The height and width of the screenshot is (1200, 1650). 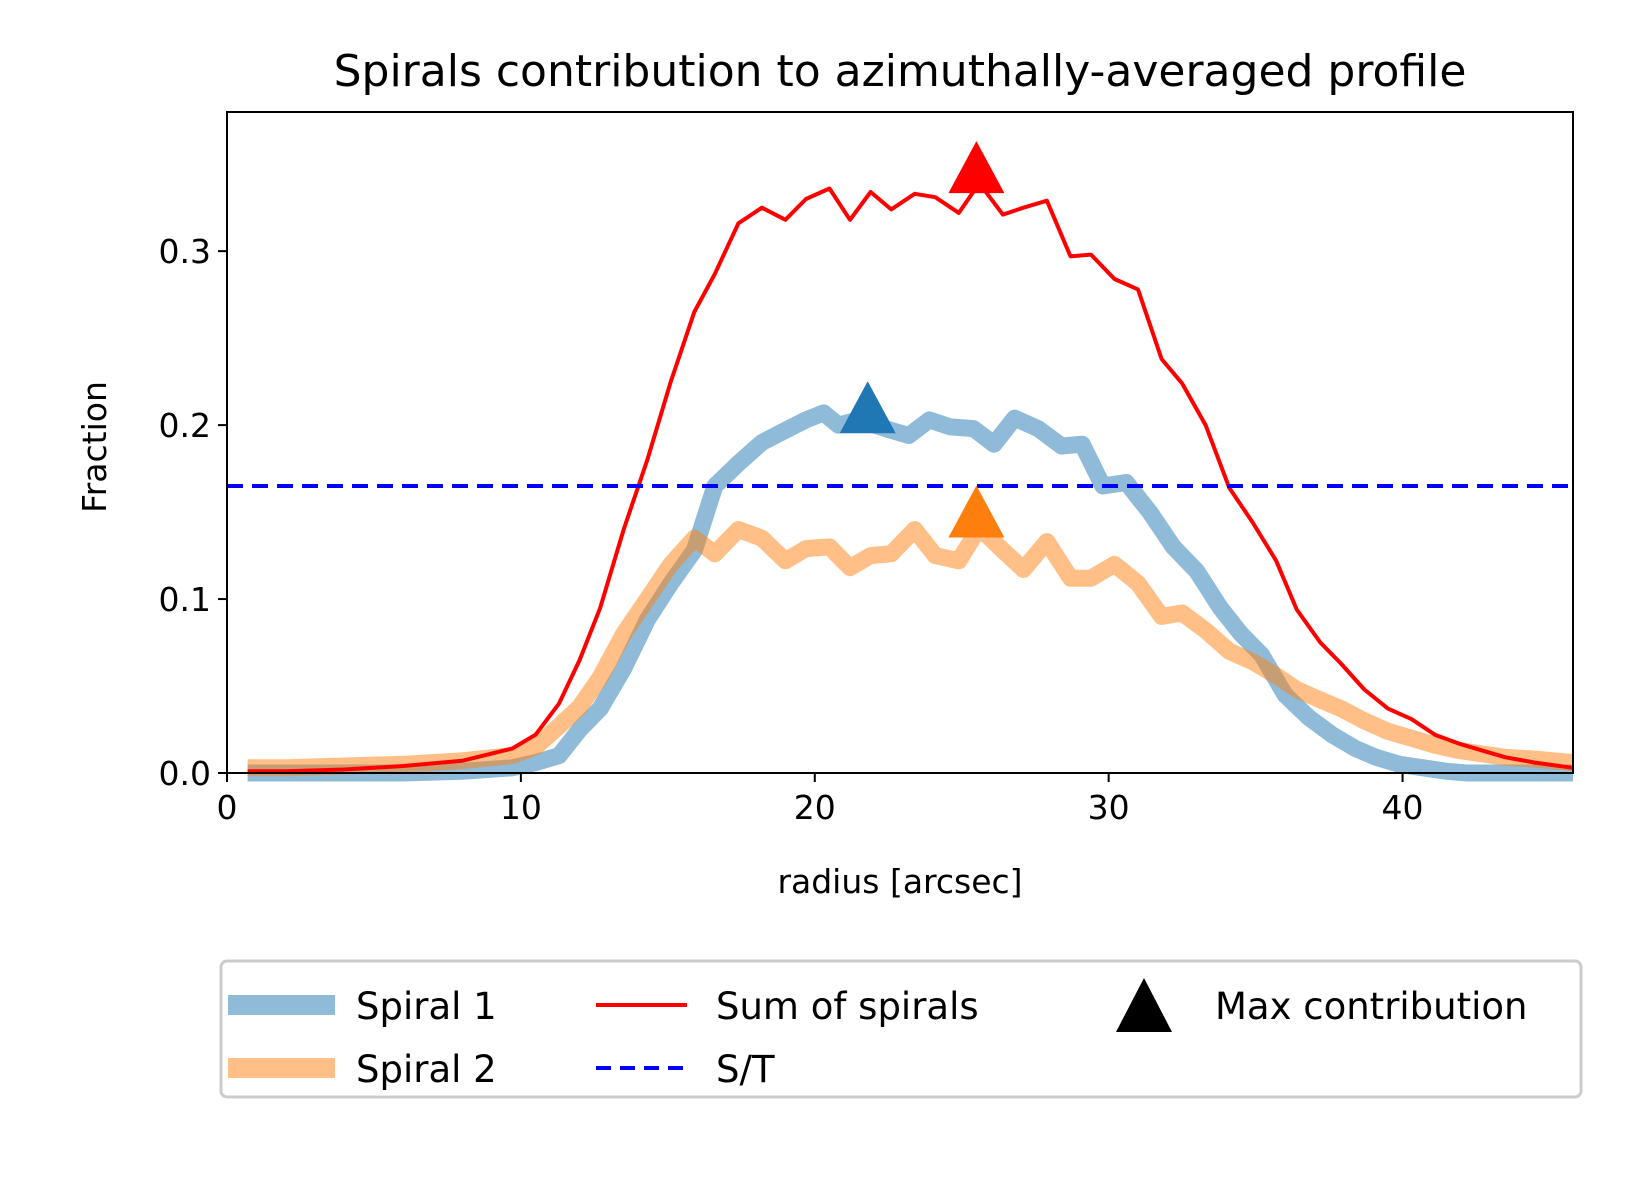 I want to click on y-axis-label: Fraction, so click(x=94, y=447).